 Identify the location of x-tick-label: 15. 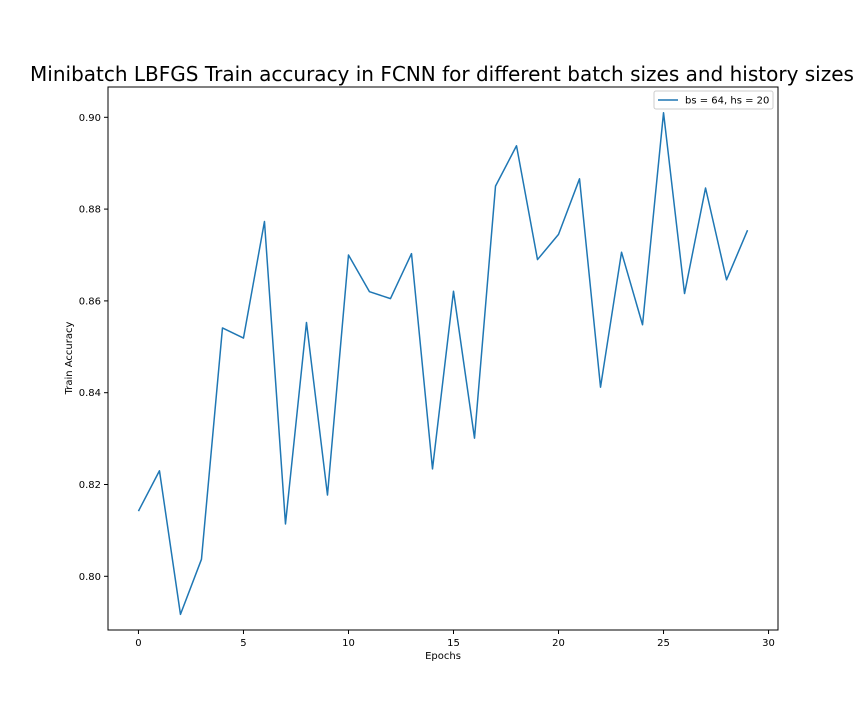
(453, 643).